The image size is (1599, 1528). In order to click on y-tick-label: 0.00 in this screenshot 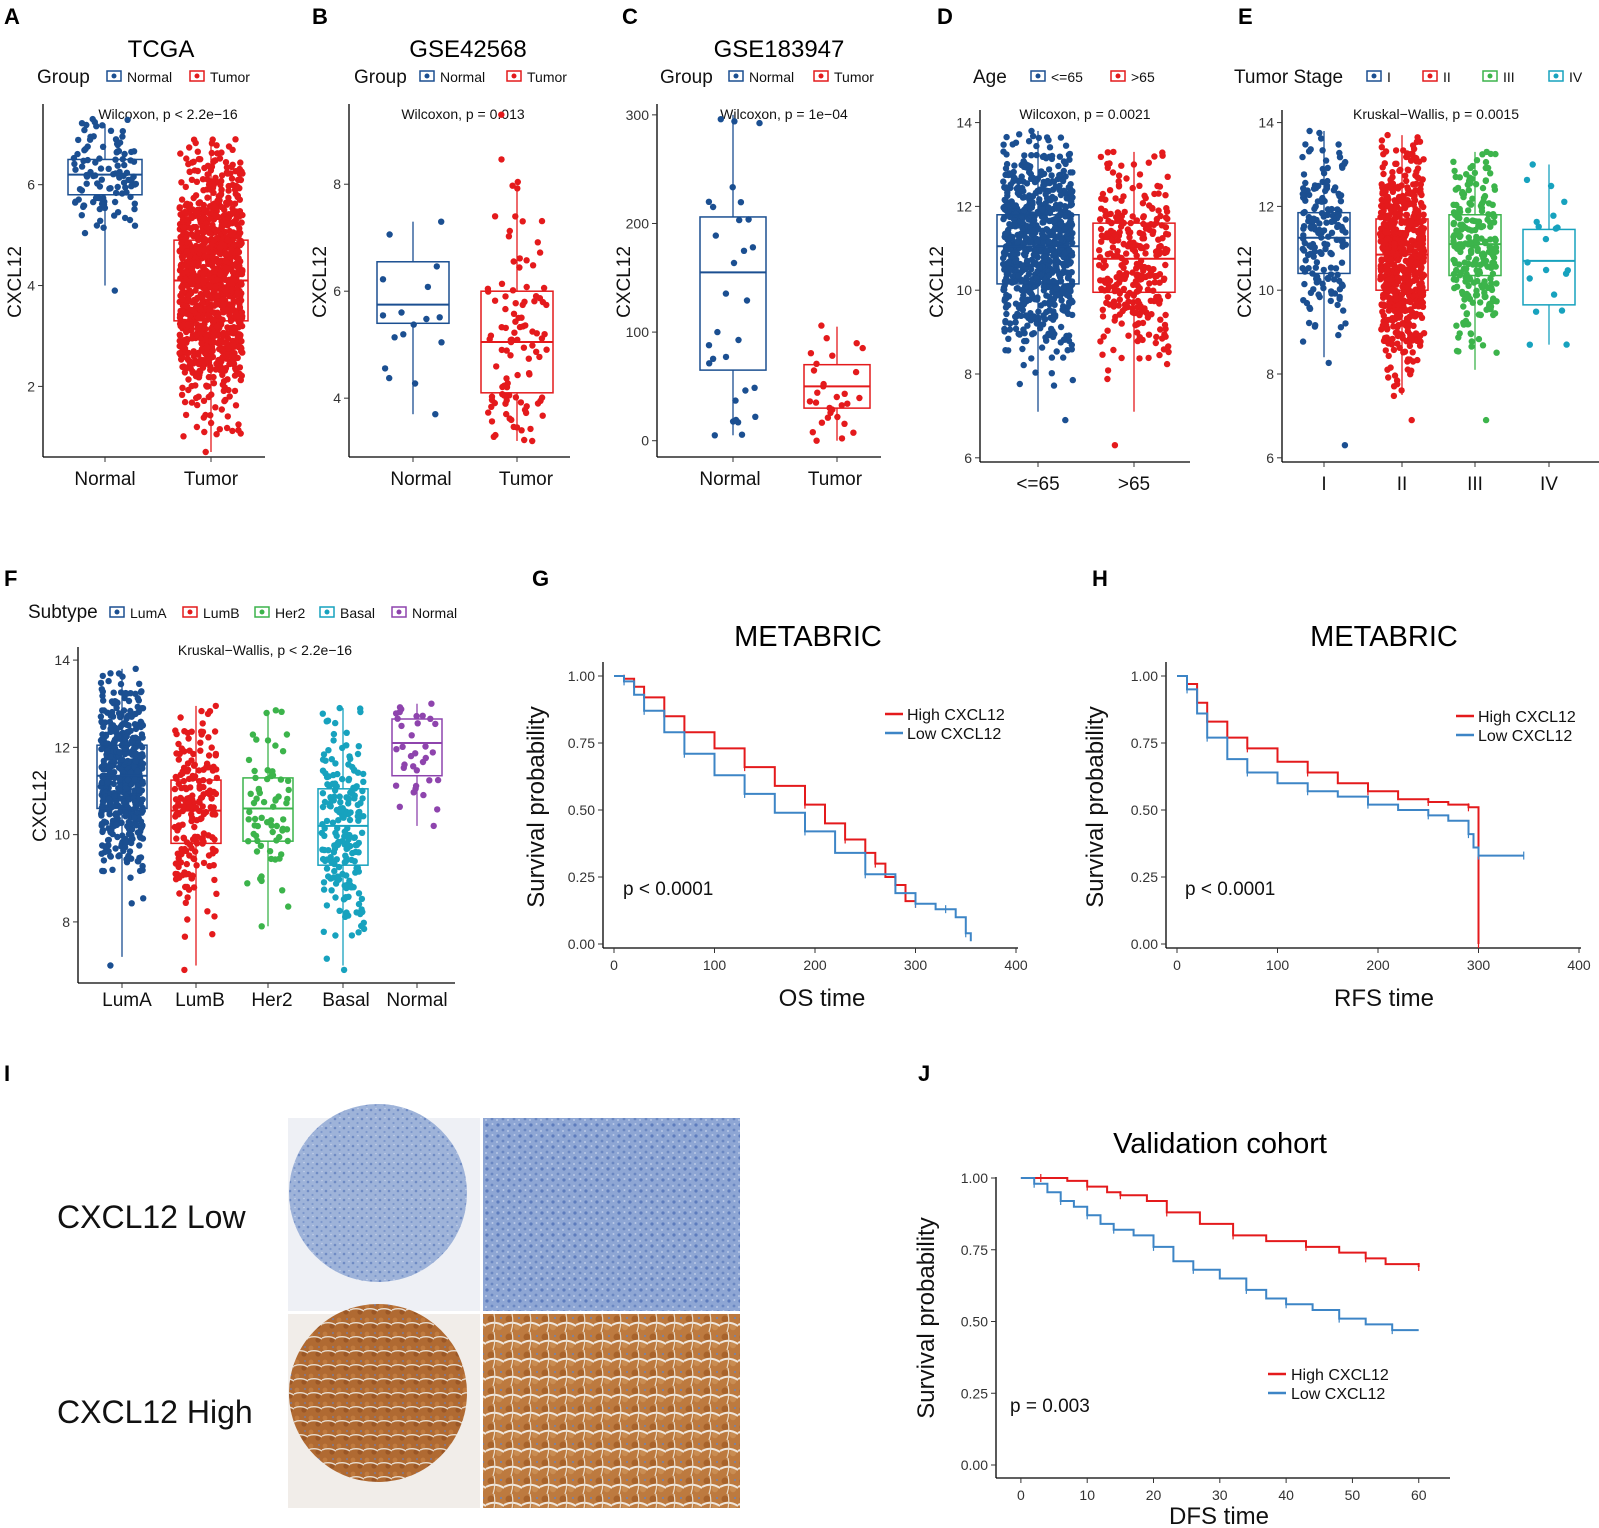, I will do `click(1144, 944)`.